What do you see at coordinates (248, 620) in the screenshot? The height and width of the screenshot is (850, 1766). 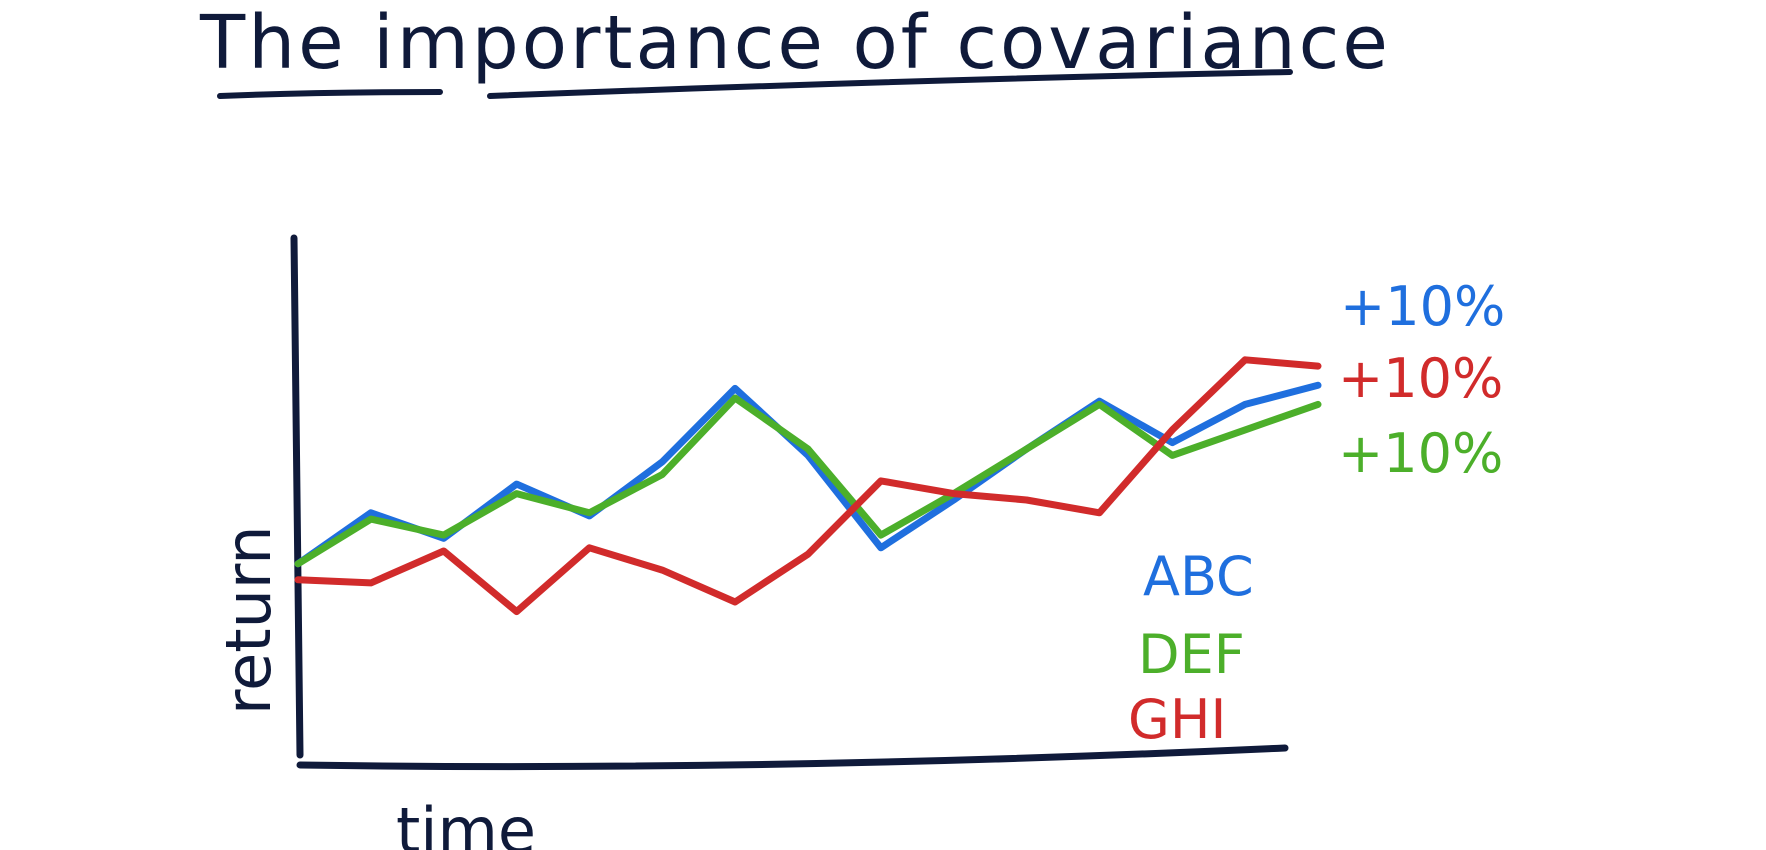 I see `y-axis-label: return` at bounding box center [248, 620].